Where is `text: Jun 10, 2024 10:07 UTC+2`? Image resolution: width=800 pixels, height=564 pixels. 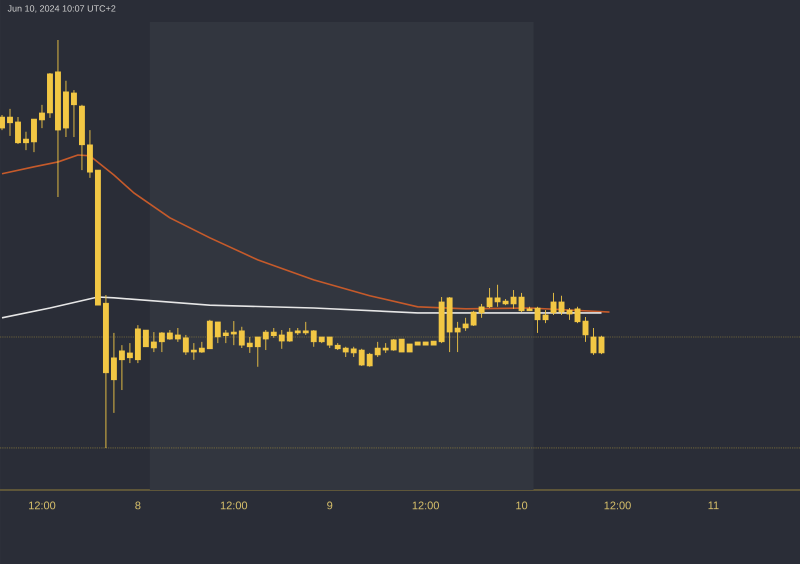 text: Jun 10, 2024 10:07 UTC+2 is located at coordinates (62, 9).